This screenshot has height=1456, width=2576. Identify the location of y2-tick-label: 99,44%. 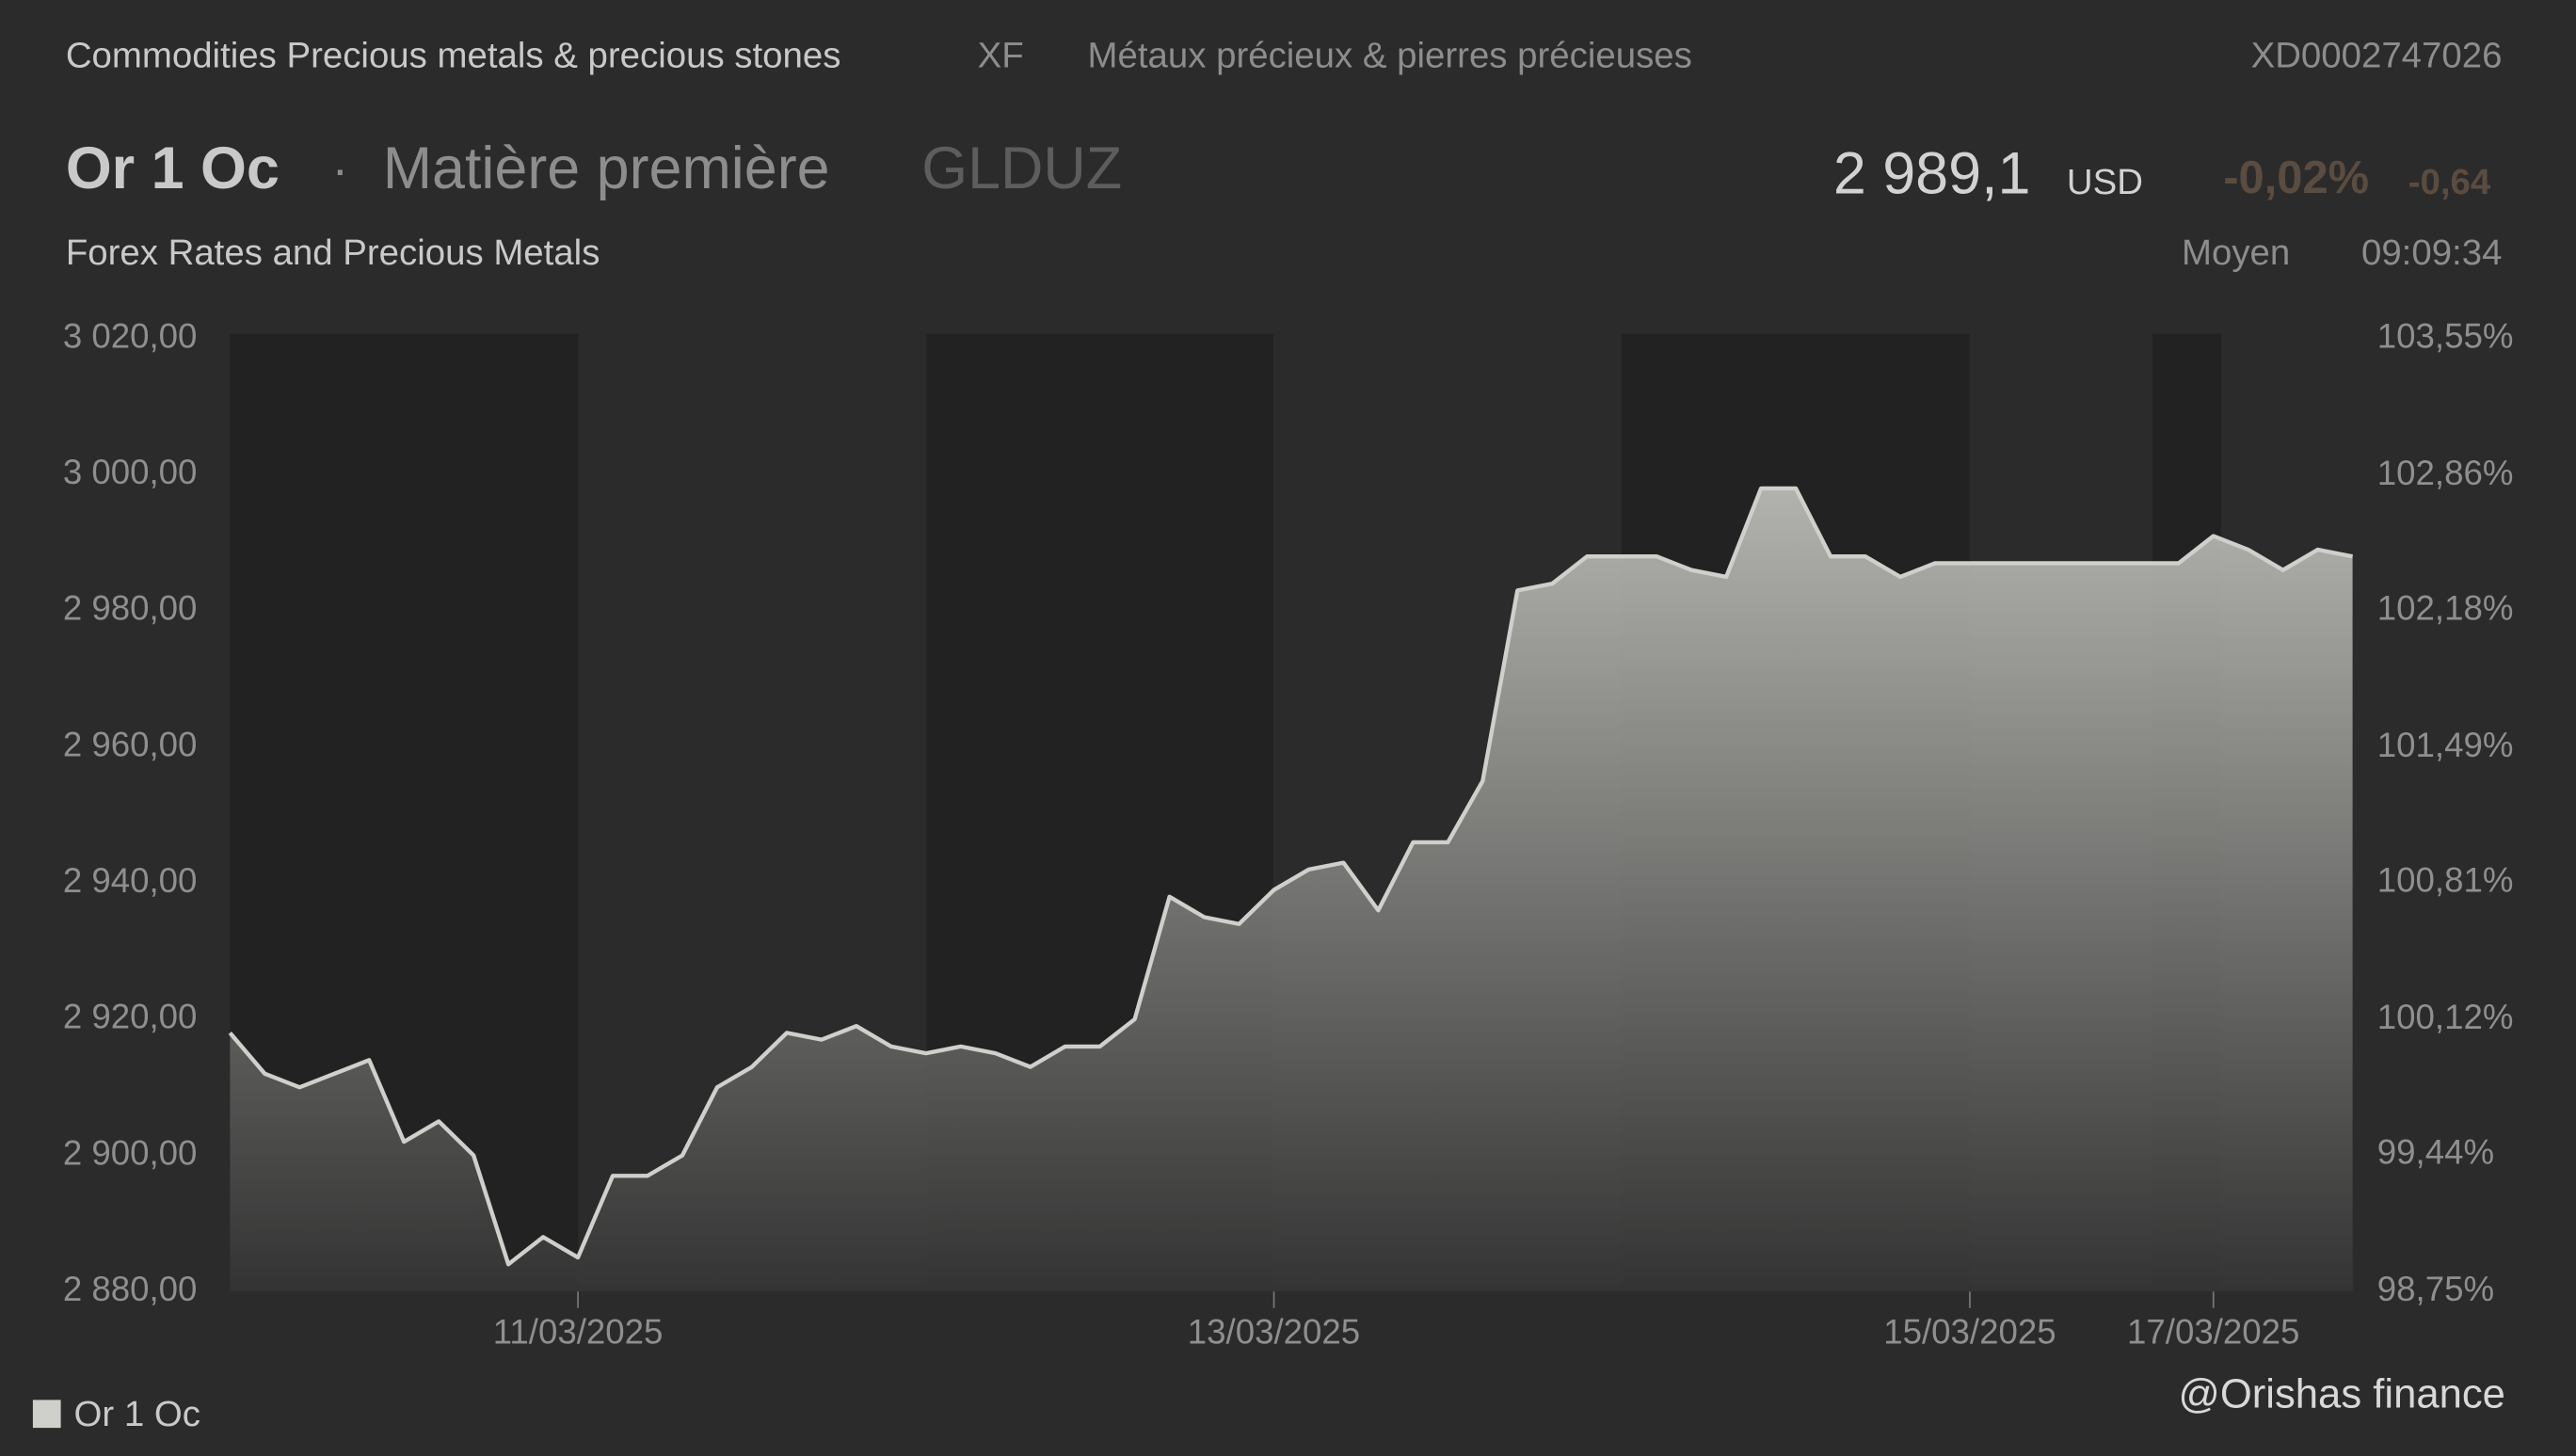
(2435, 1151).